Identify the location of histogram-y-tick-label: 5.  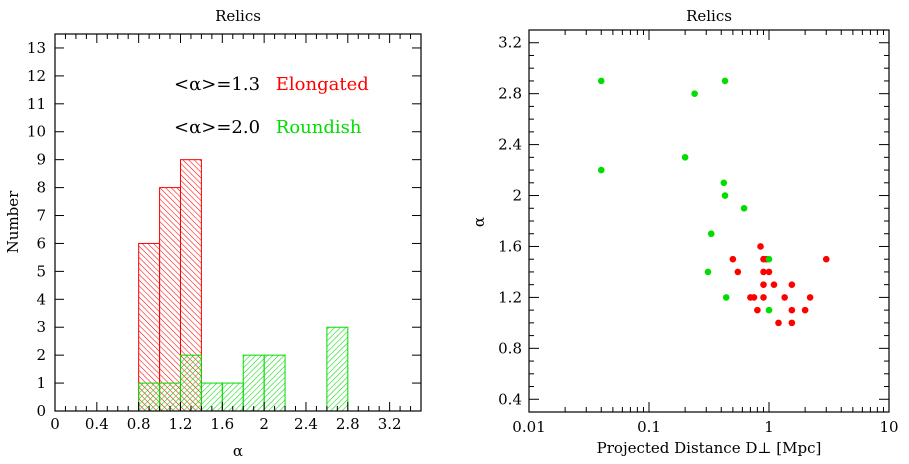
(41, 271).